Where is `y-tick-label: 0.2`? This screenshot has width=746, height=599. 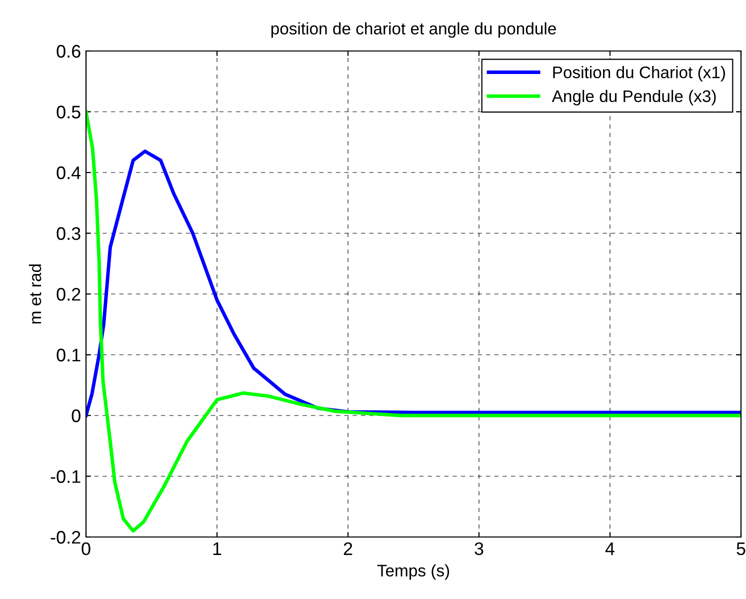 y-tick-label: 0.2 is located at coordinates (68, 294).